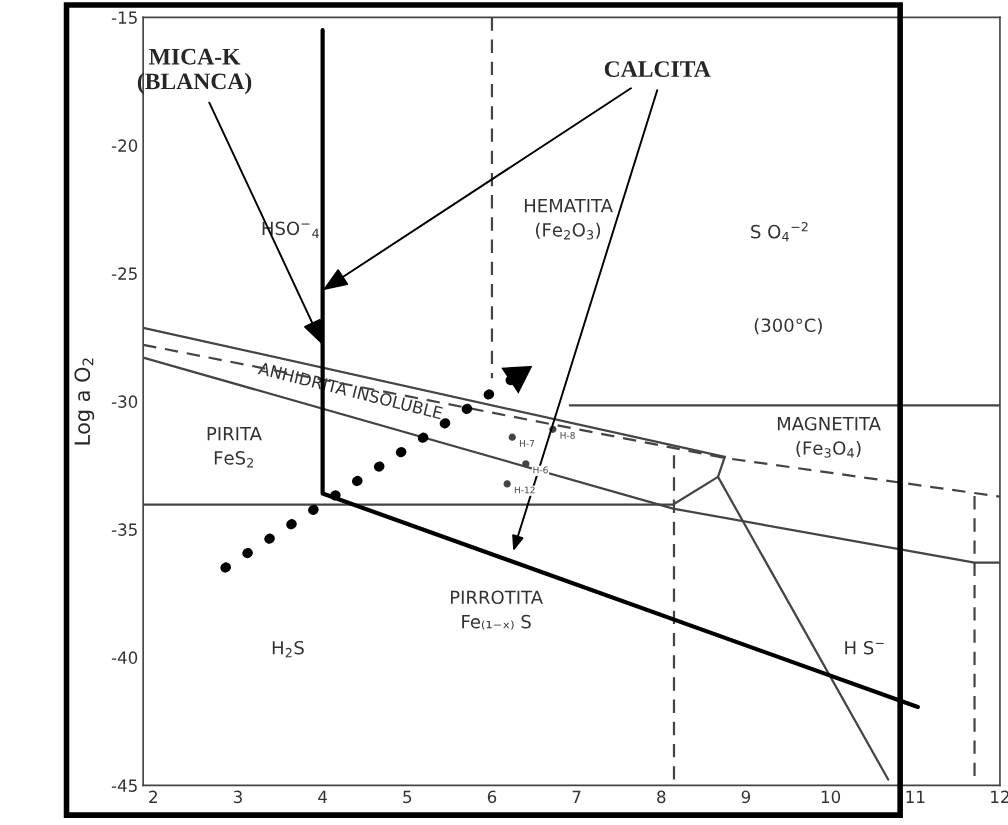 The image size is (1008, 825). Describe the element at coordinates (124, 657) in the screenshot. I see `y-tick-label: -40` at that location.